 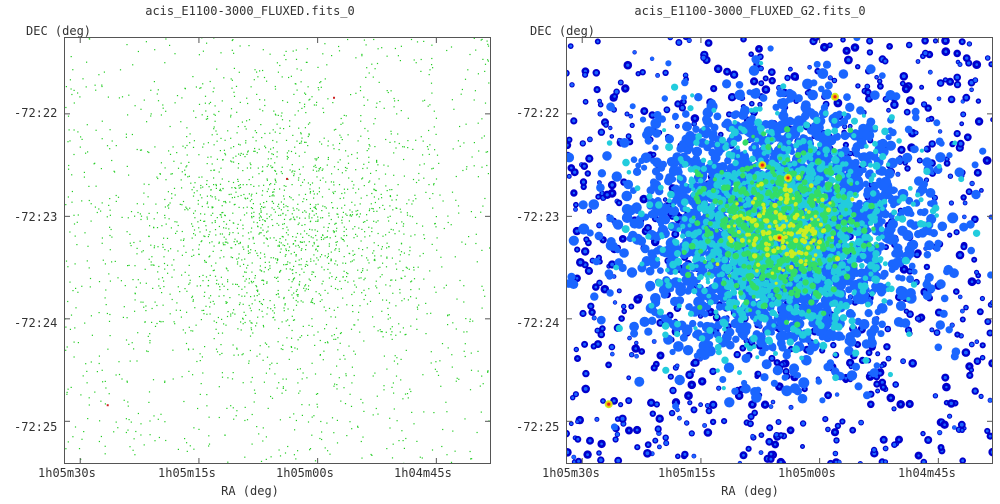 What do you see at coordinates (59, 31) in the screenshot?
I see `y-axis-label: DEC (deg)` at bounding box center [59, 31].